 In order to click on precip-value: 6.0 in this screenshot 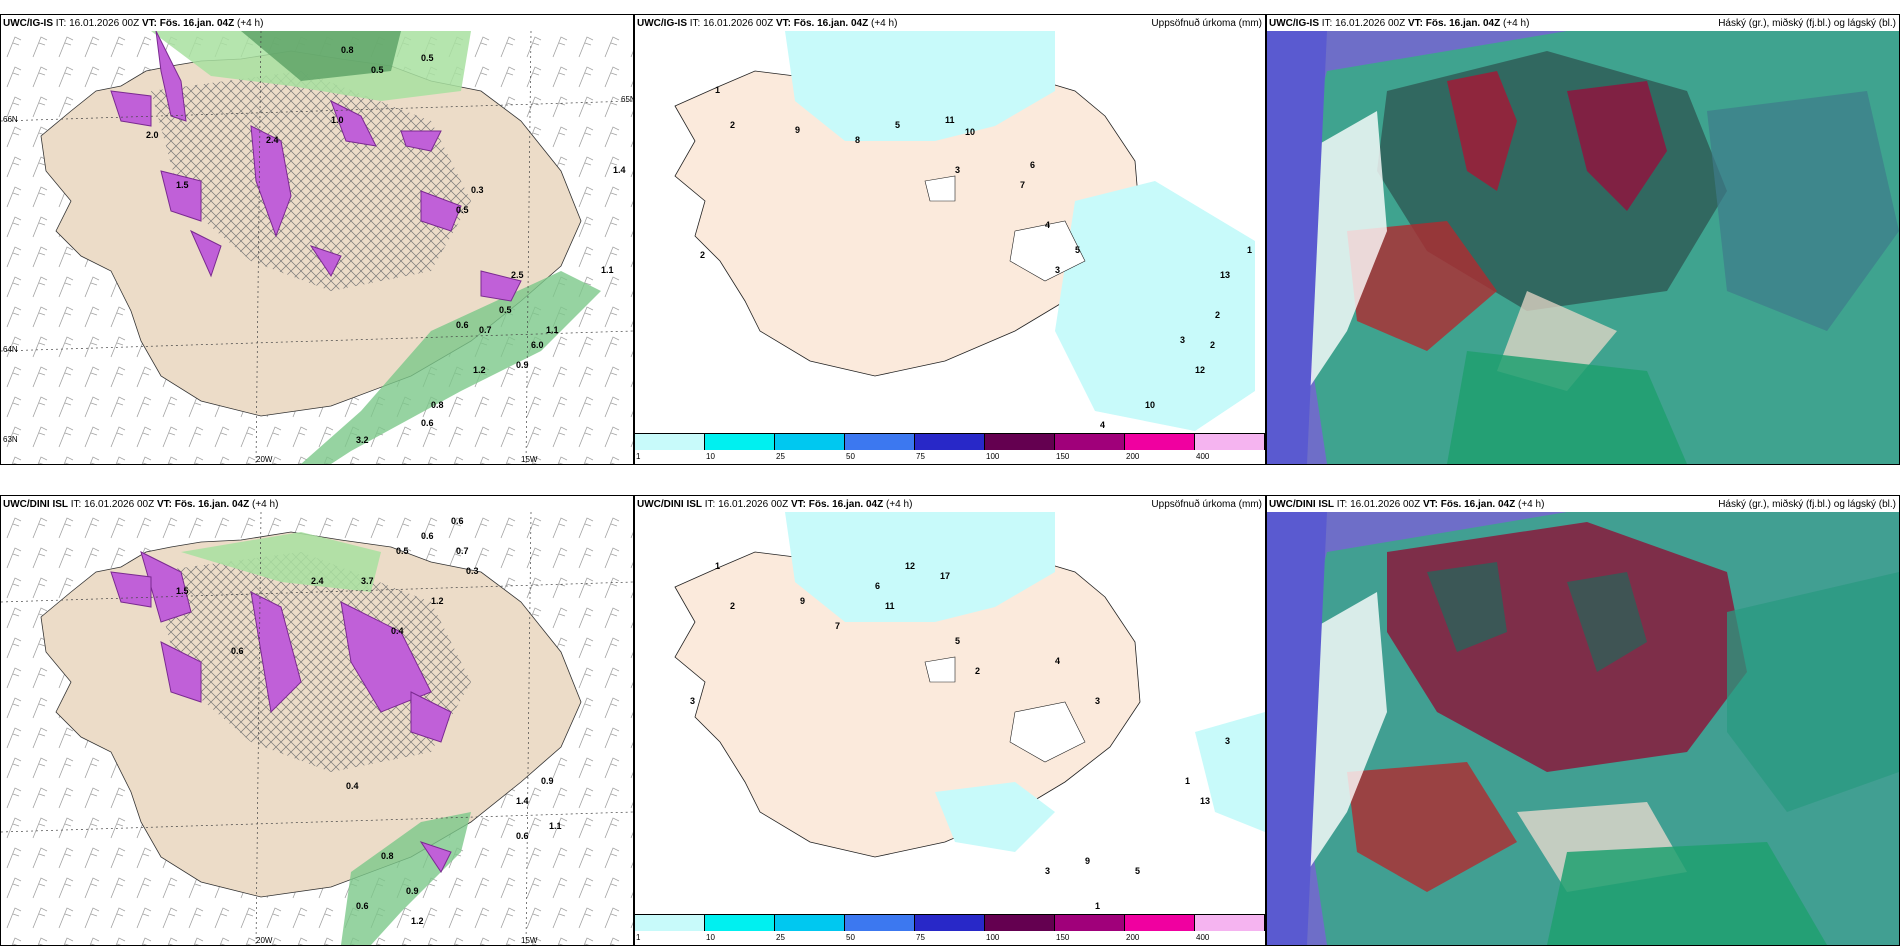, I will do `click(537, 345)`.